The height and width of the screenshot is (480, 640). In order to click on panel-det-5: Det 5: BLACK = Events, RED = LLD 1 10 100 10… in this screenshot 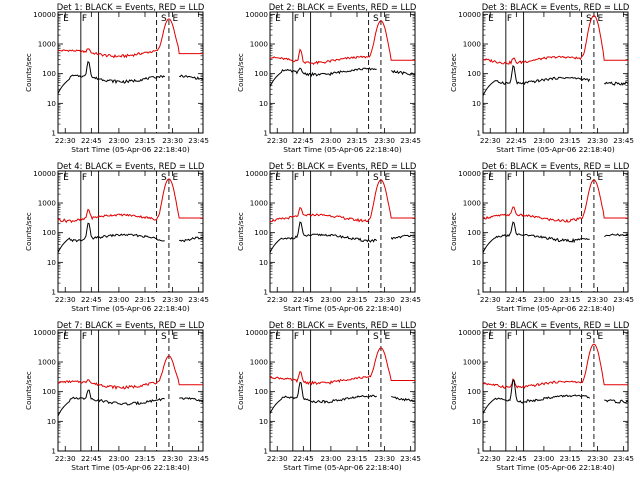, I will do `click(329, 237)`.